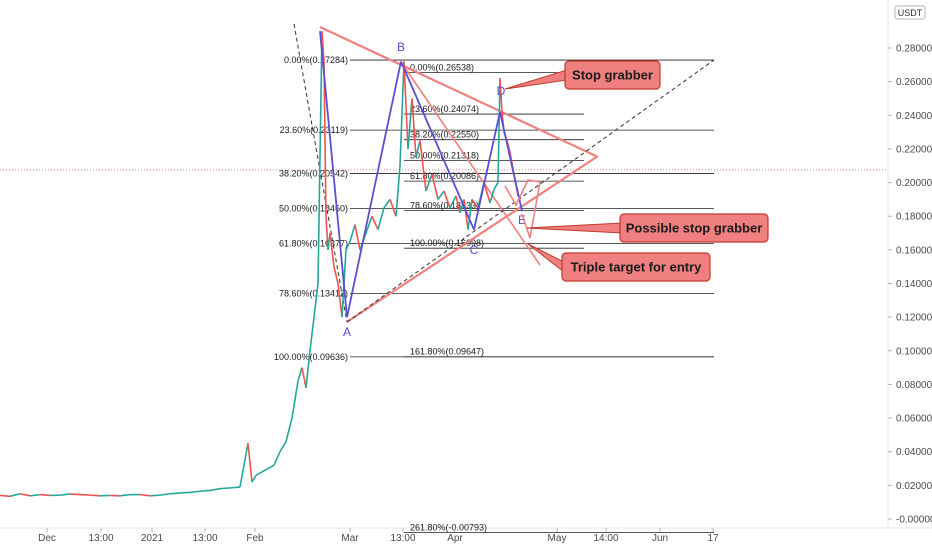 This screenshot has height=555, width=932. I want to click on y-tick-label: 0.06000, so click(914, 419).